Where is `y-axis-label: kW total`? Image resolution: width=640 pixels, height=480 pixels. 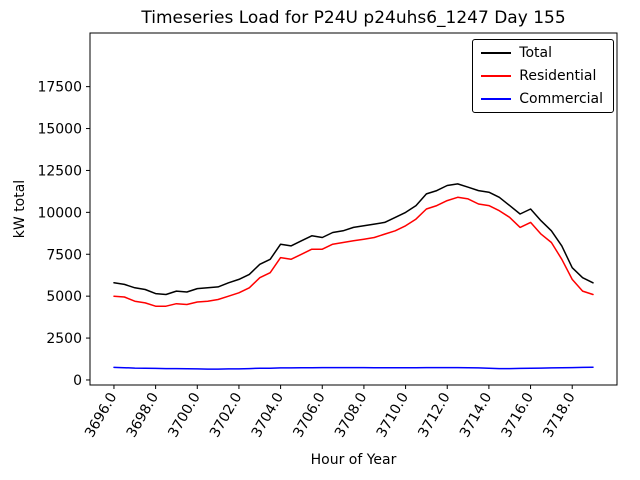 y-axis-label: kW total is located at coordinates (20, 209).